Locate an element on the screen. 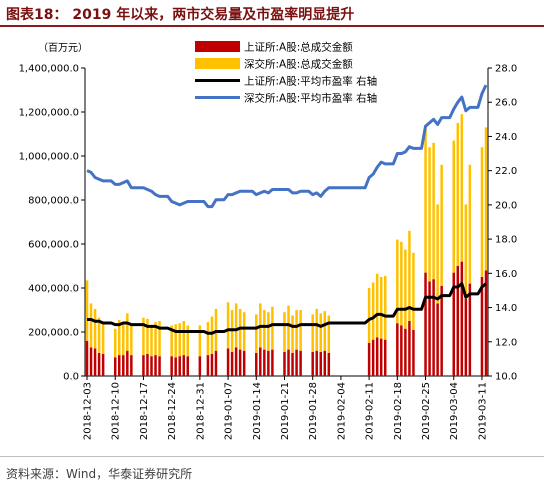 This screenshot has width=544, height=485. right-tick-label: 12.0 is located at coordinates (506, 342).